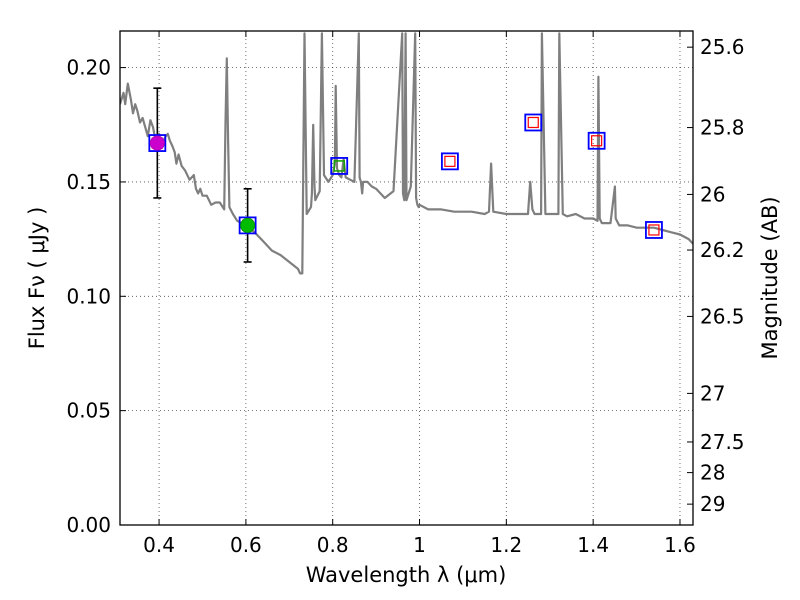 This screenshot has height=600, width=800. I want to click on mag-tick-label: 26, so click(712, 194).